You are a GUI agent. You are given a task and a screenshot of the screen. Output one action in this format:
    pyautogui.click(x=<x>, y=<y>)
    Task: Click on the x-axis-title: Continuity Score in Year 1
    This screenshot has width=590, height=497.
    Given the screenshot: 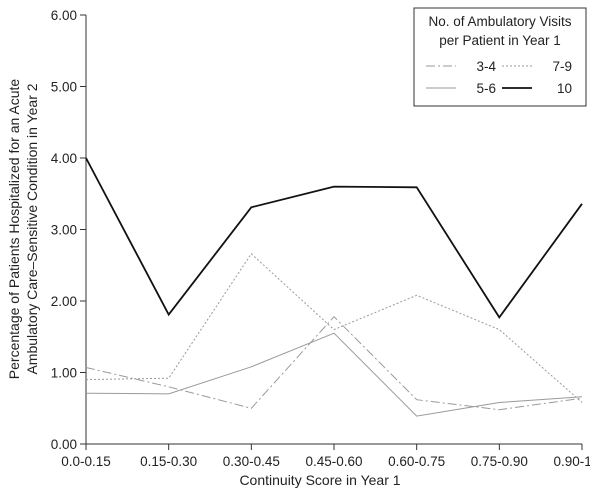 What is the action you would take?
    pyautogui.click(x=319, y=480)
    